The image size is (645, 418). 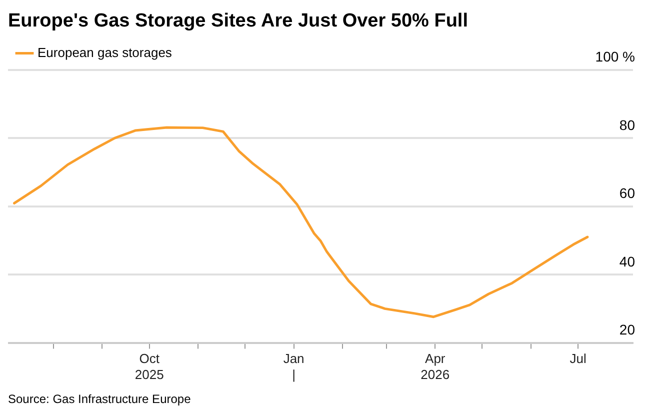 I want to click on legend-label: European gas storages, so click(x=105, y=52).